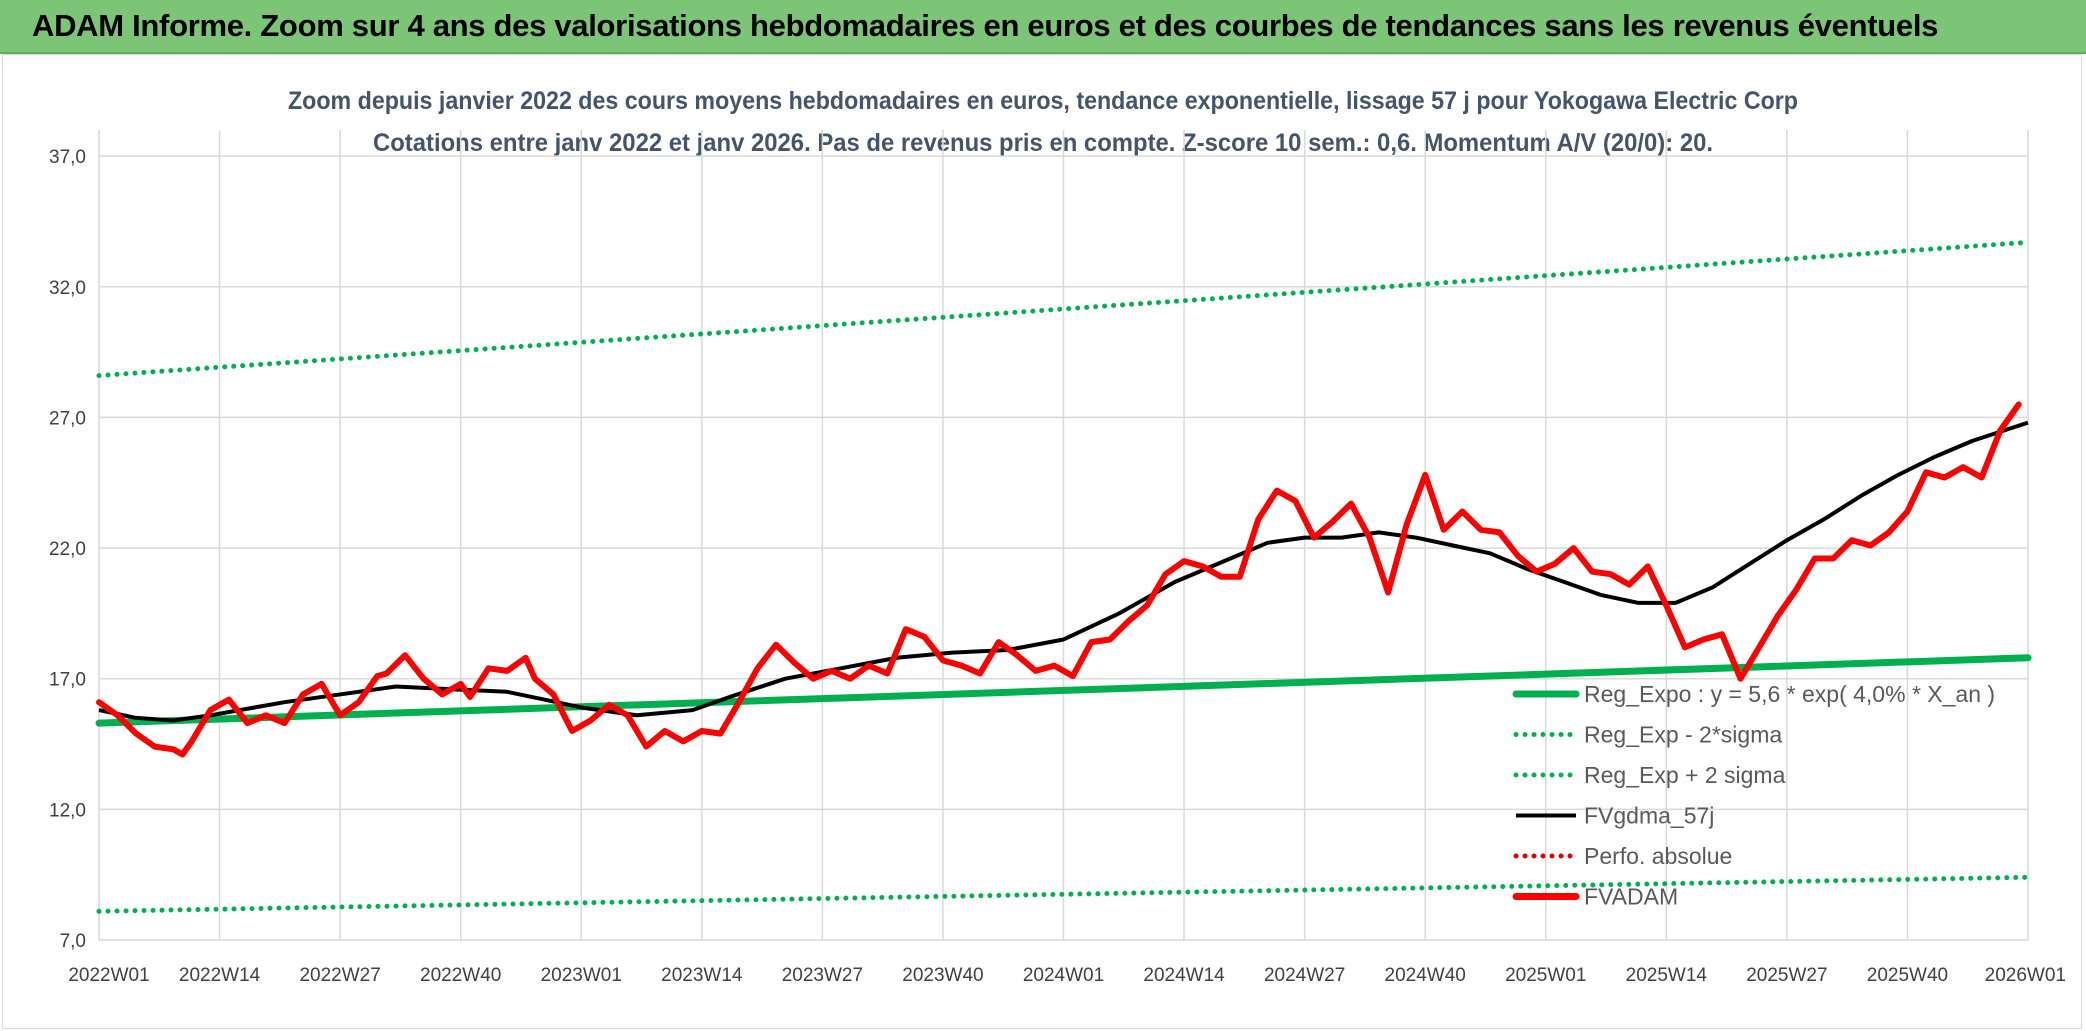  I want to click on legend-label: FVADAM, so click(1631, 897).